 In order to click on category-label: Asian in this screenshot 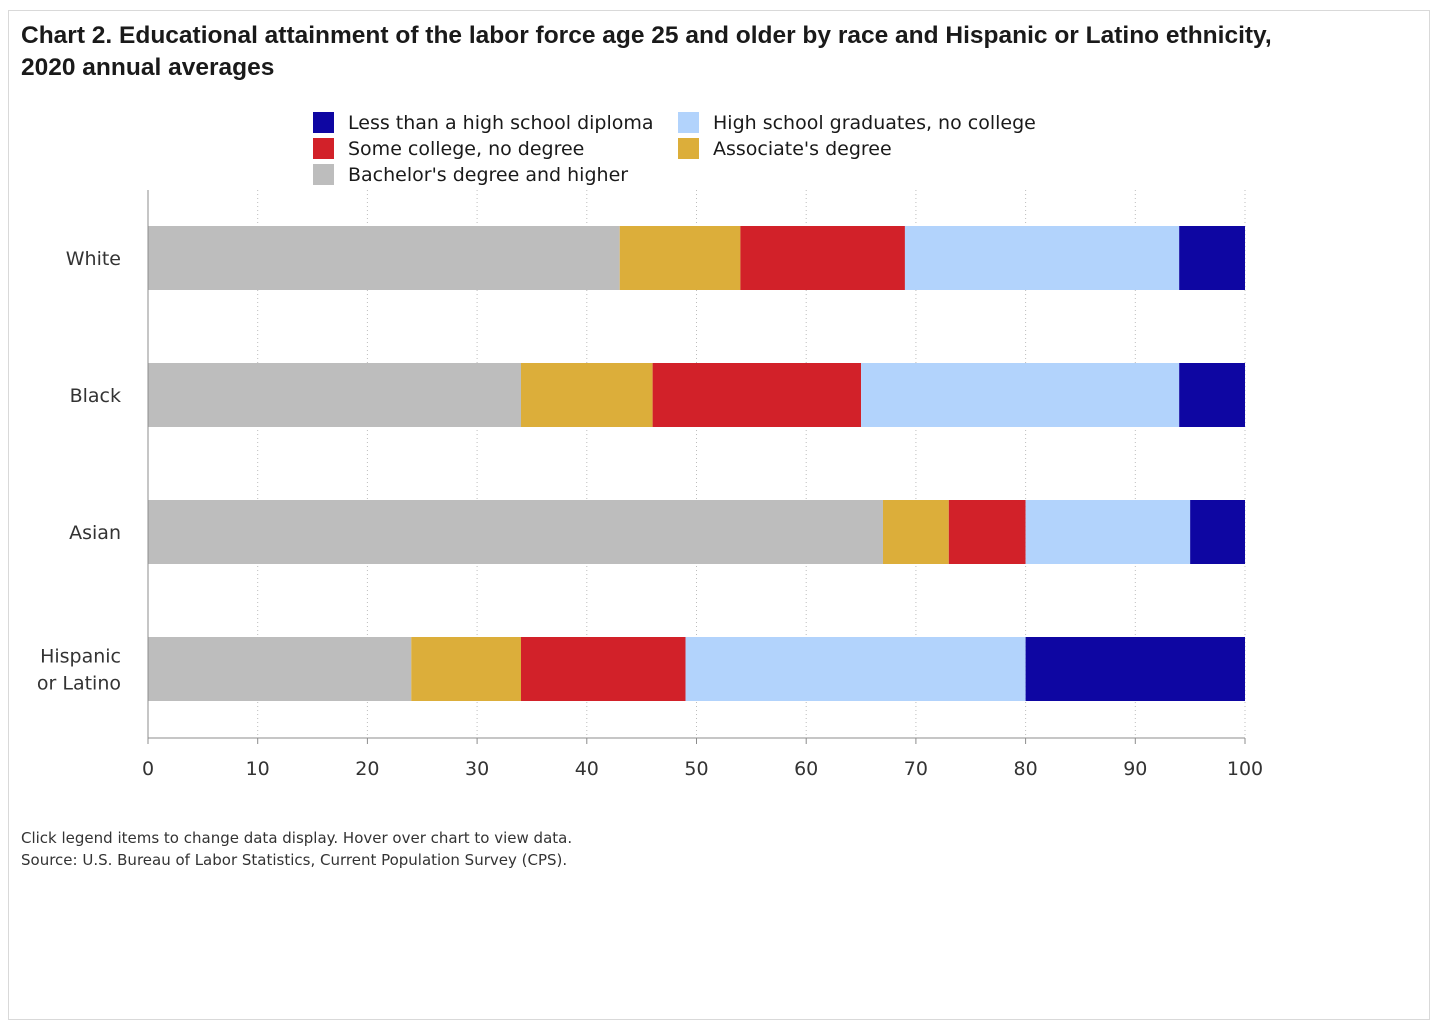, I will do `click(95, 533)`.